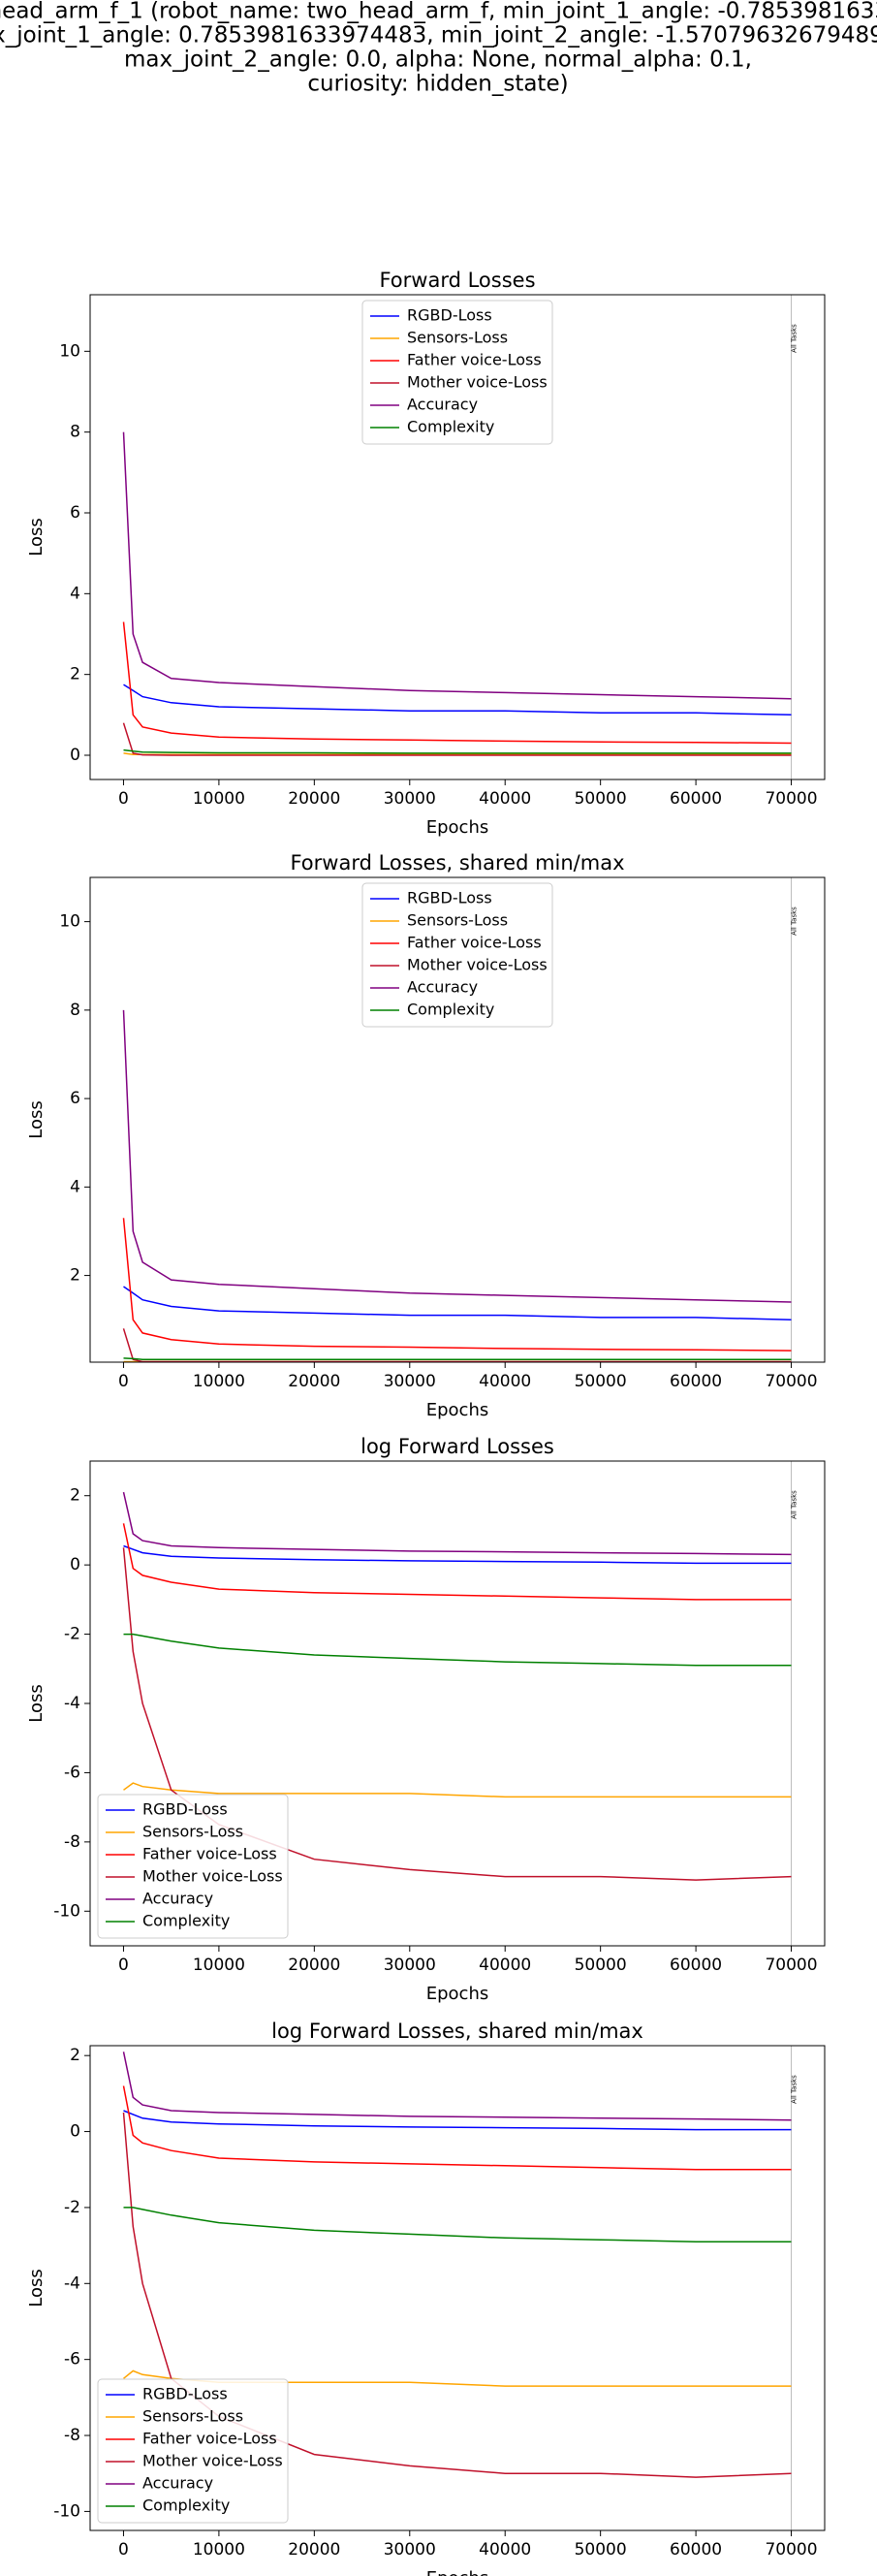 The image size is (877, 2576). What do you see at coordinates (72, 1773) in the screenshot?
I see `y-tick-label: -6` at bounding box center [72, 1773].